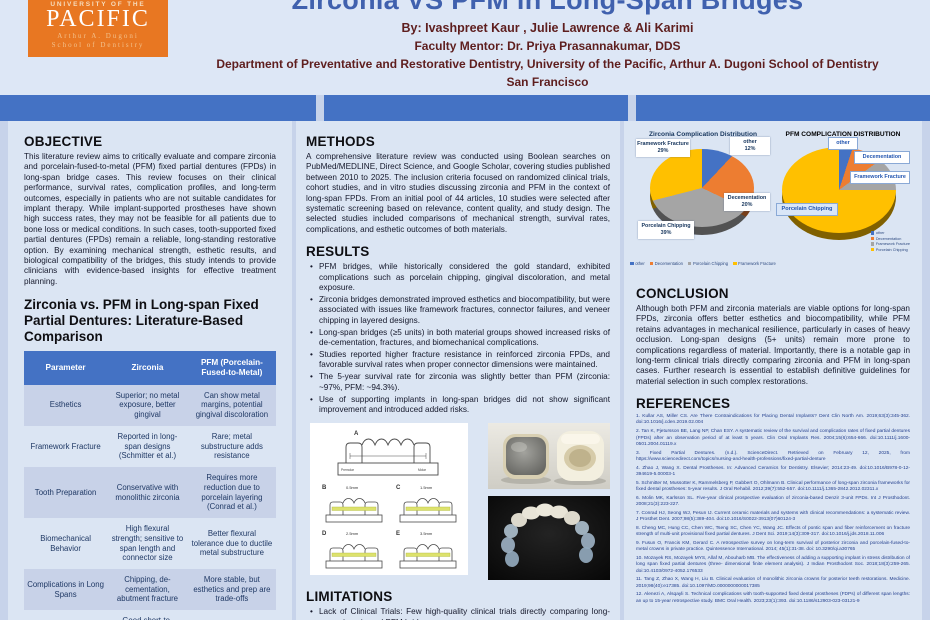 The height and width of the screenshot is (620, 930). What do you see at coordinates (747, 202) in the screenshot?
I see `callout-decementation: Decementation 20%` at bounding box center [747, 202].